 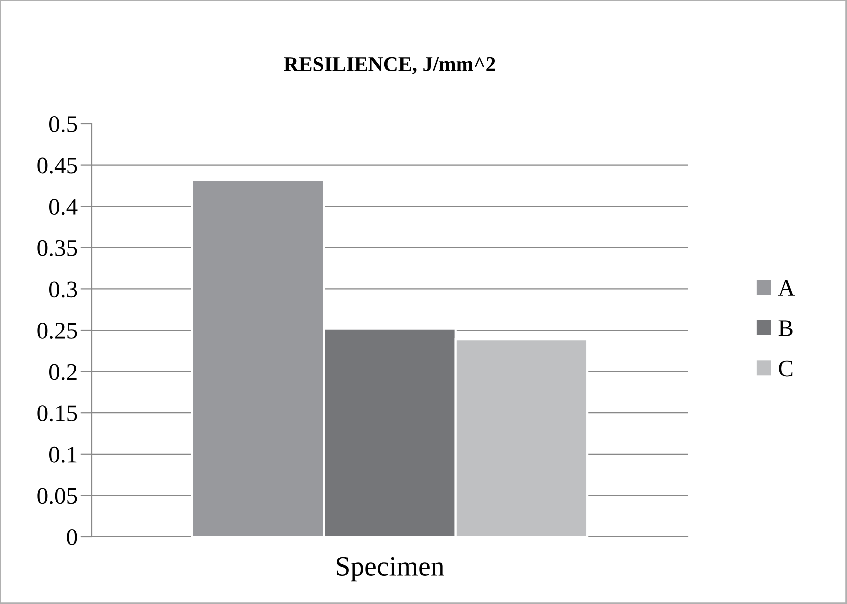 What do you see at coordinates (63, 124) in the screenshot?
I see `y-tick-label: 0.5` at bounding box center [63, 124].